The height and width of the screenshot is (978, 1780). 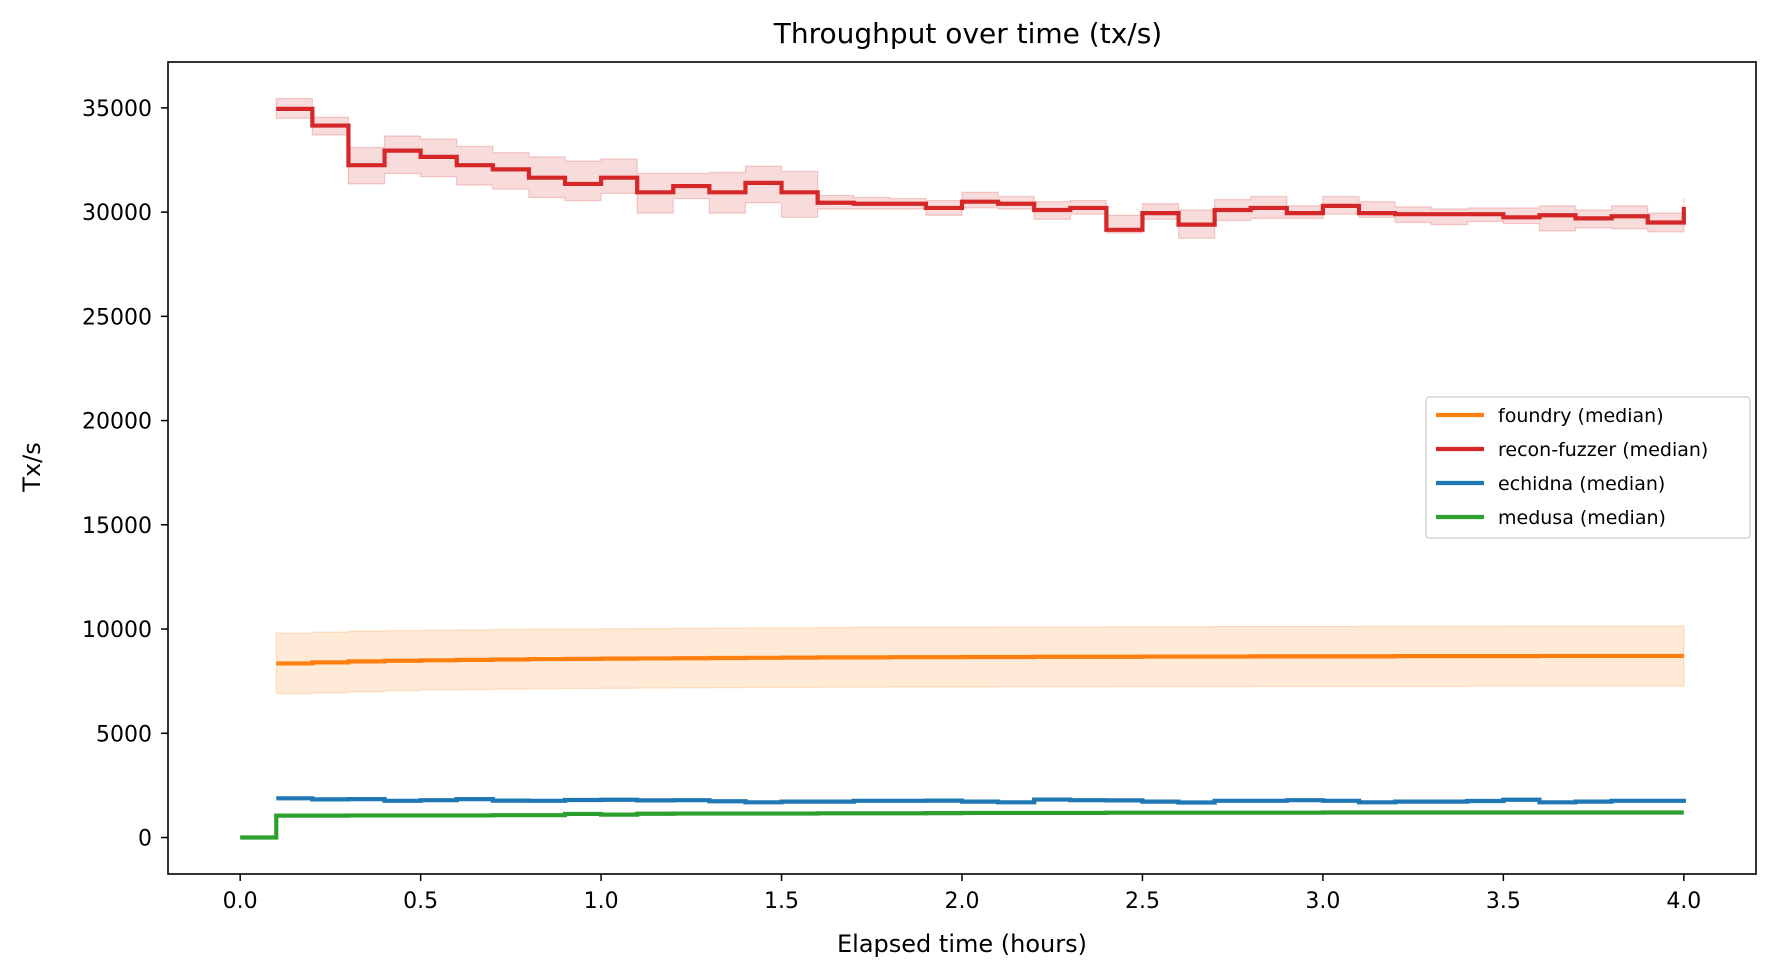 I want to click on echidna-median-line, so click(x=981, y=800).